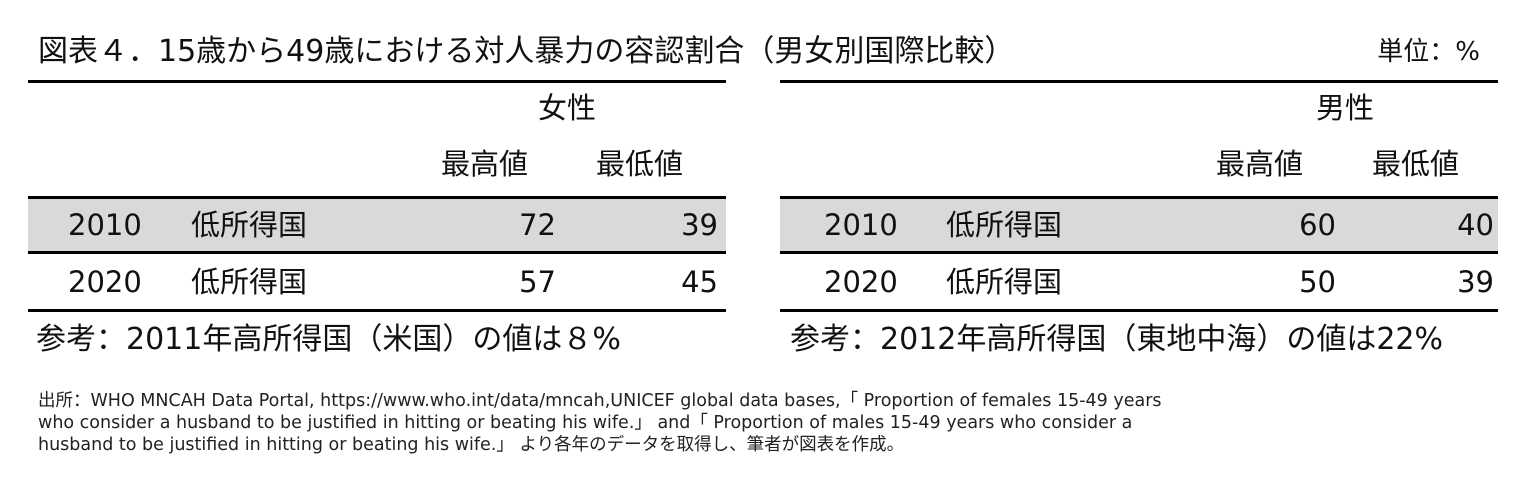 Image resolution: width=1528 pixels, height=493 pixels. I want to click on male-col-high-header: 最高値, so click(1260, 164).